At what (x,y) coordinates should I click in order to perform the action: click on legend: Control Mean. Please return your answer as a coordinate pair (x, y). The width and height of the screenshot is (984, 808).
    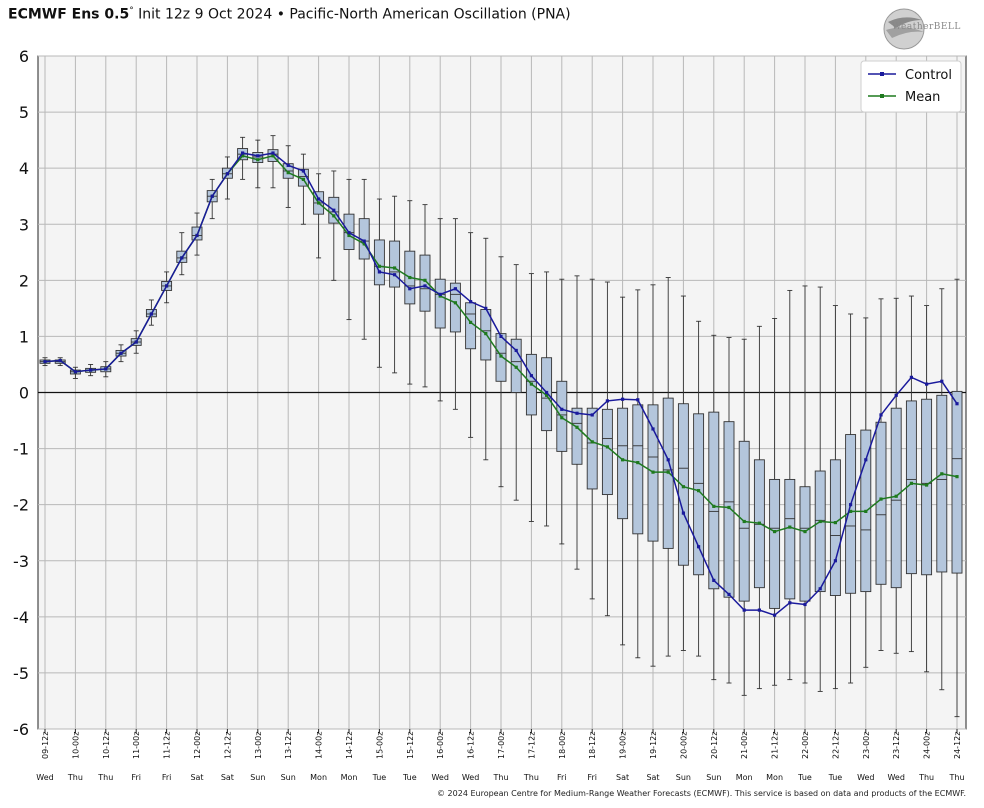
    Looking at the image, I should click on (911, 86).